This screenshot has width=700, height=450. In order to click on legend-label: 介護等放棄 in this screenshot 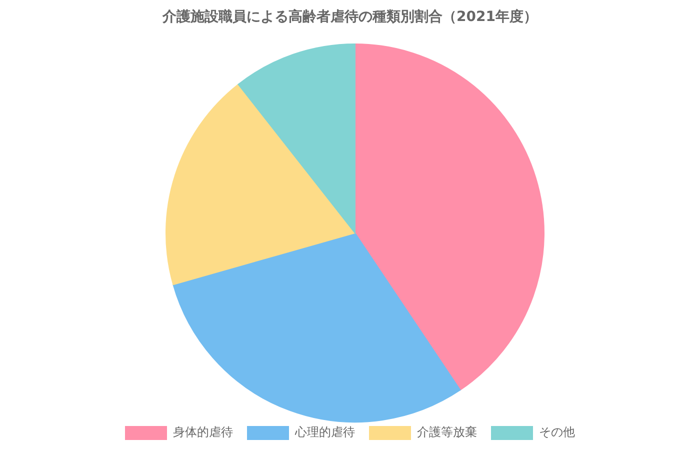, I will do `click(447, 432)`.